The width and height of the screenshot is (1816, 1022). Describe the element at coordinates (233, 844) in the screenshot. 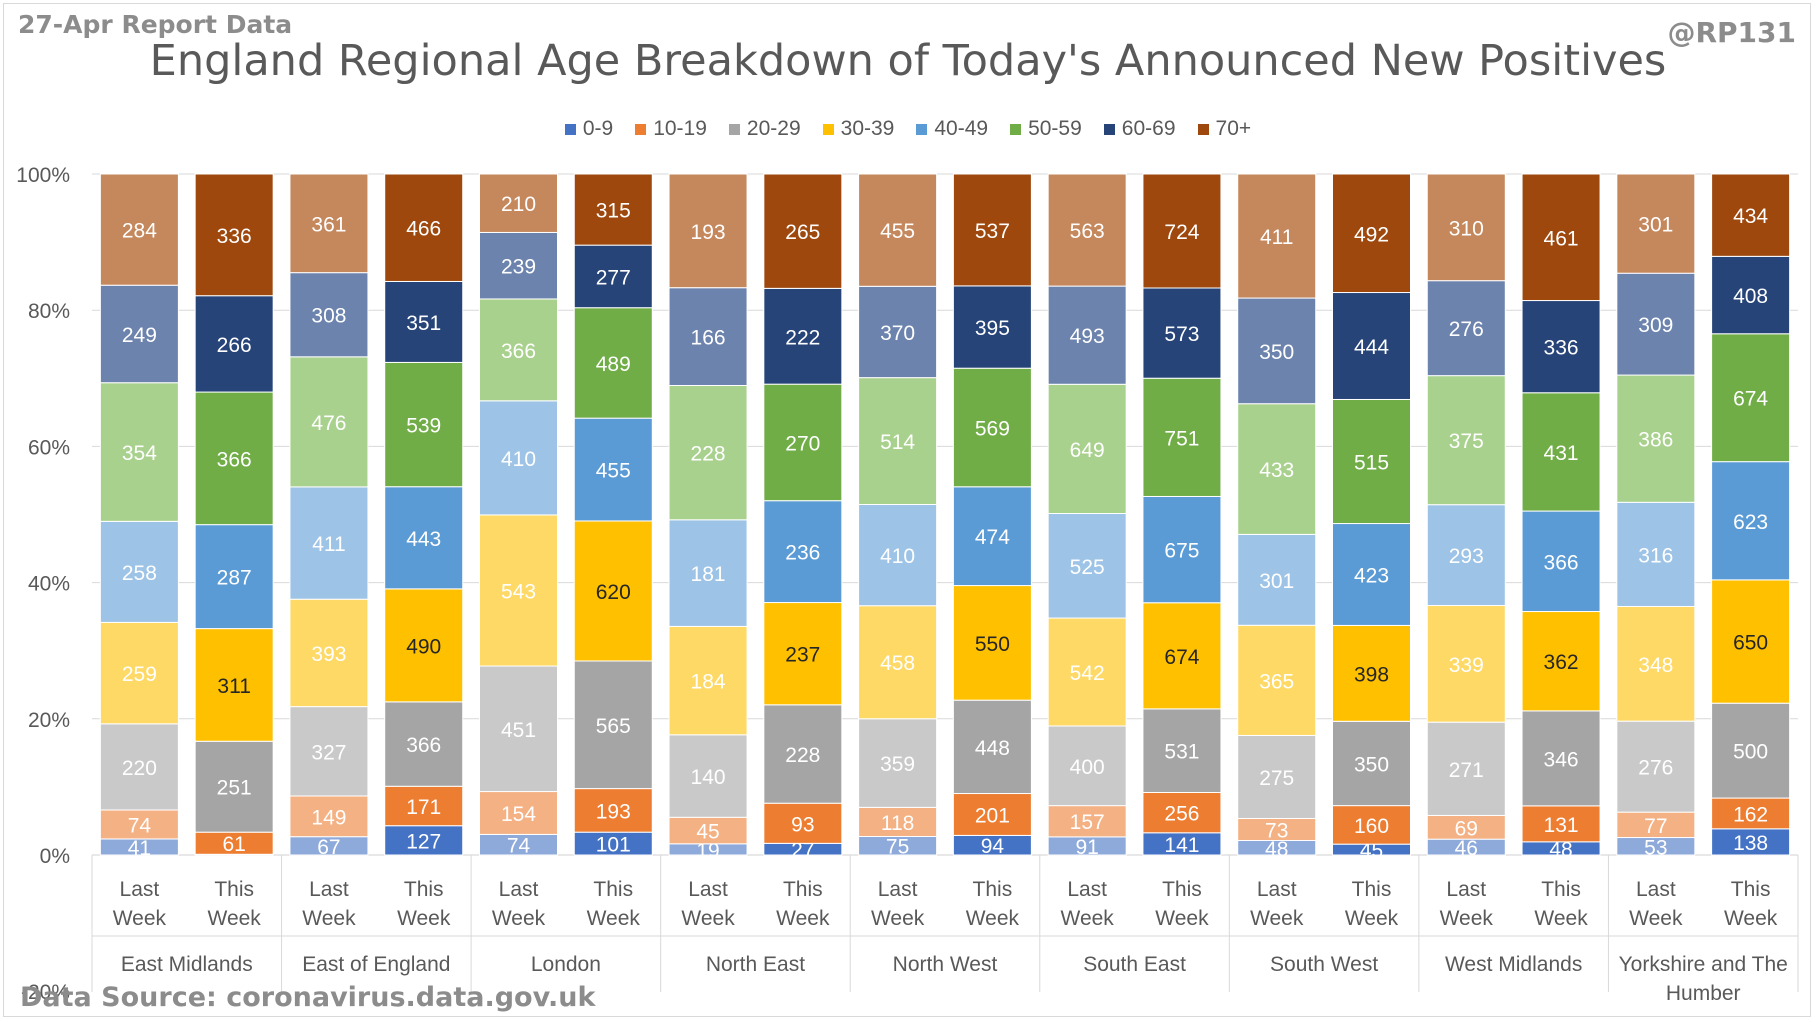

I see `data-label: 61` at that location.